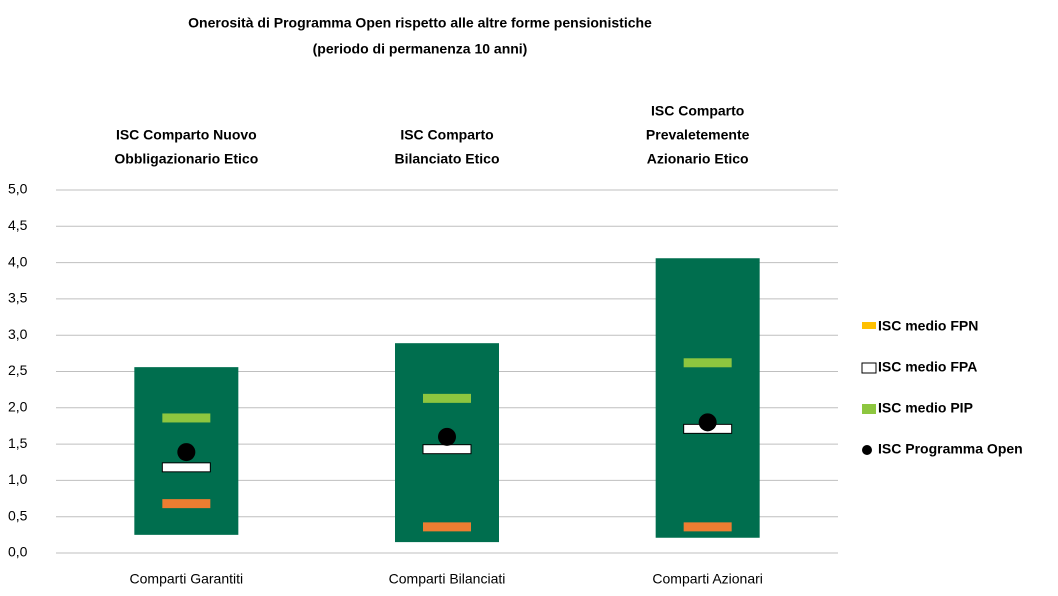 Image resolution: width=1058 pixels, height=596 pixels. I want to click on range-bar, so click(707, 398).